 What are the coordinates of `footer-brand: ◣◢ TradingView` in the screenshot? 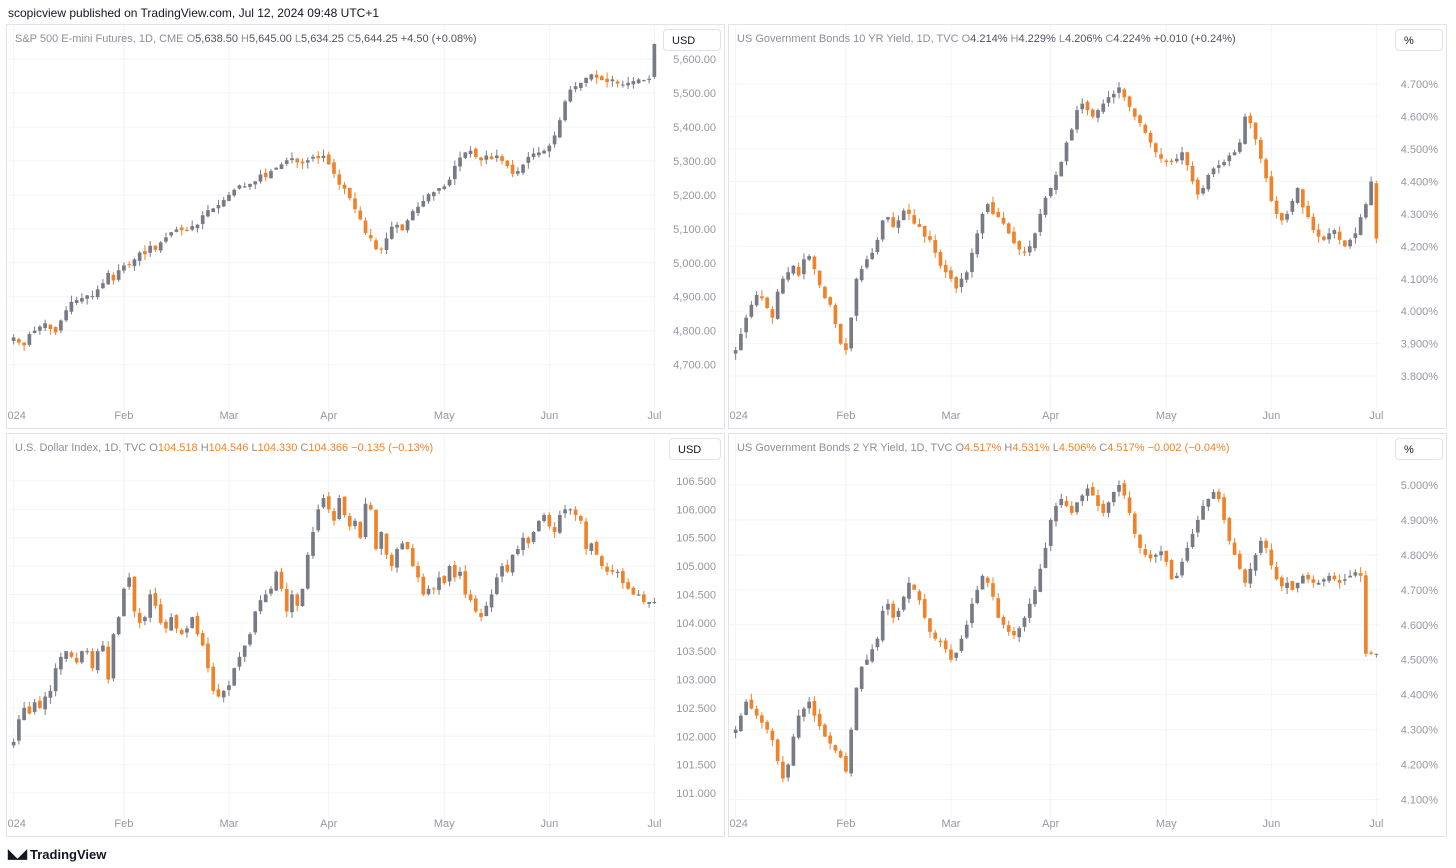 It's located at (57, 854).